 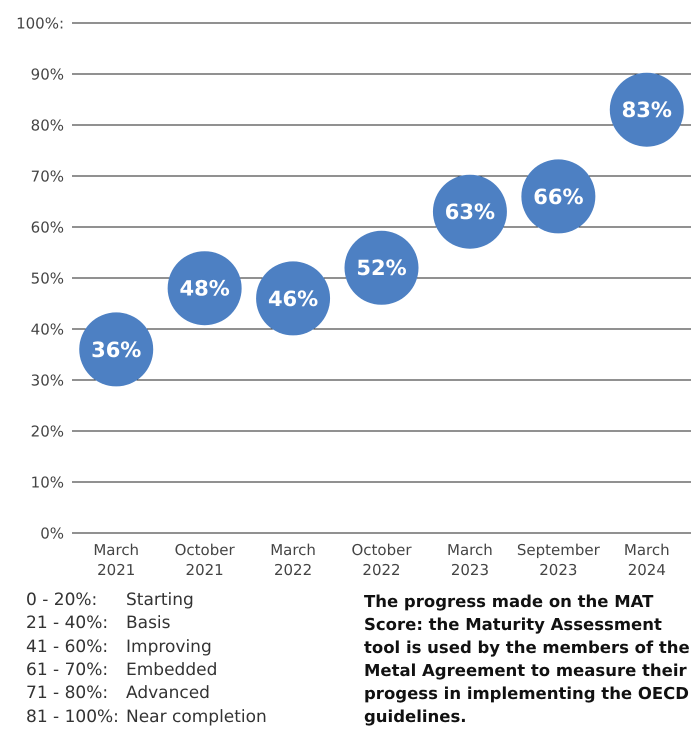 What do you see at coordinates (558, 560) in the screenshot?
I see `x-tick-label: September 2023` at bounding box center [558, 560].